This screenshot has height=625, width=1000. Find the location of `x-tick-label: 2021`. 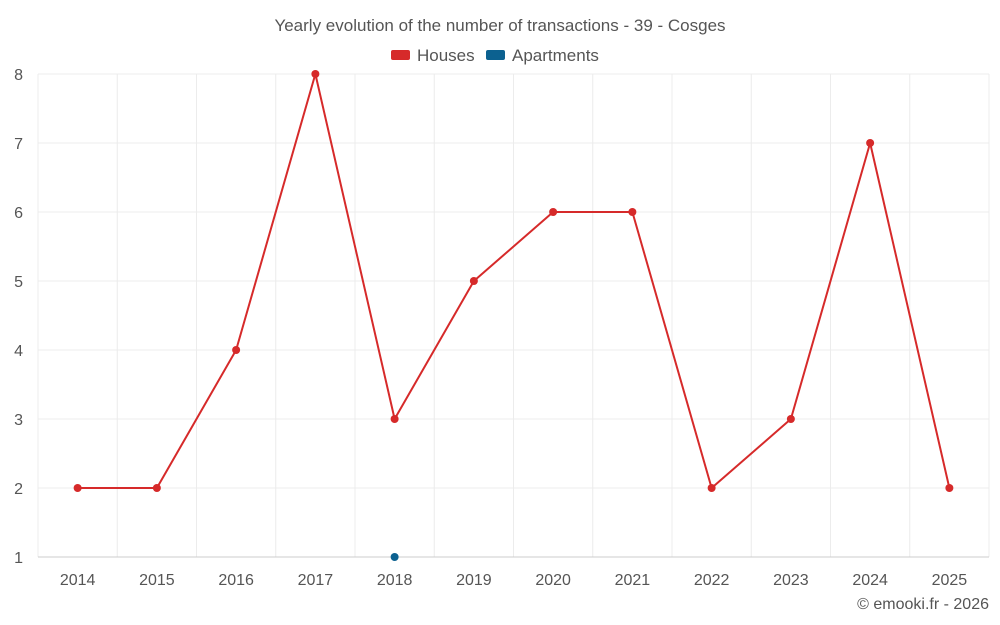

x-tick-label: 2021 is located at coordinates (633, 580).